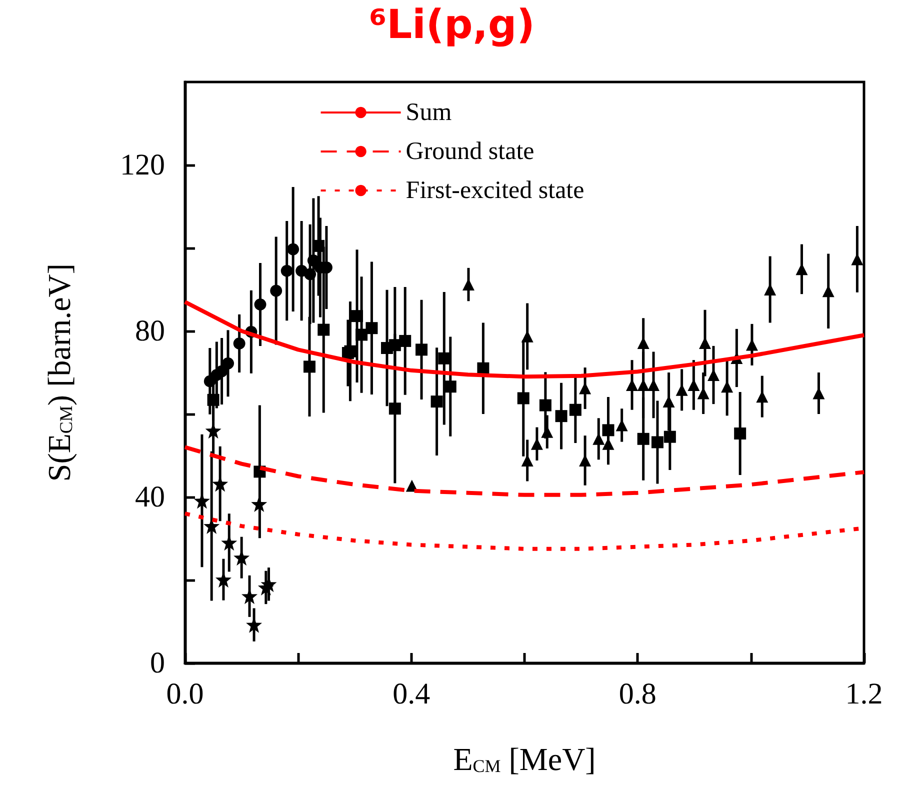 The image size is (904, 797). I want to click on y-tick-label: 40, so click(150, 497).